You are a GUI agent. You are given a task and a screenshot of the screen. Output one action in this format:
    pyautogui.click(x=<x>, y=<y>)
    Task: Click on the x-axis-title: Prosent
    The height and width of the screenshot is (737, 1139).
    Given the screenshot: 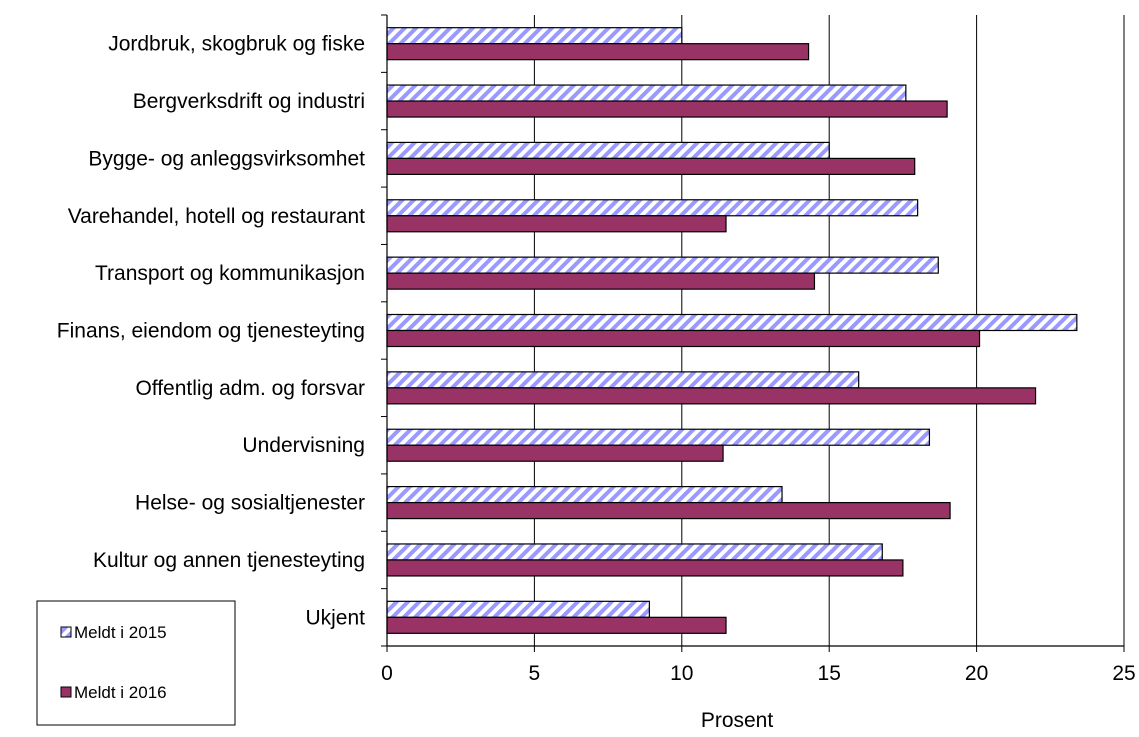 What is the action you would take?
    pyautogui.click(x=737, y=720)
    